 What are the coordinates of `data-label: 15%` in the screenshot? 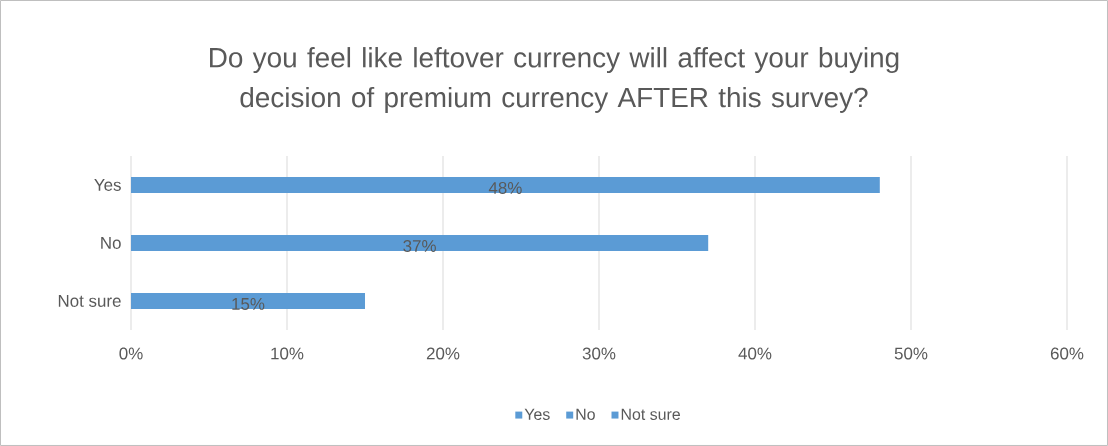 It's located at (248, 304).